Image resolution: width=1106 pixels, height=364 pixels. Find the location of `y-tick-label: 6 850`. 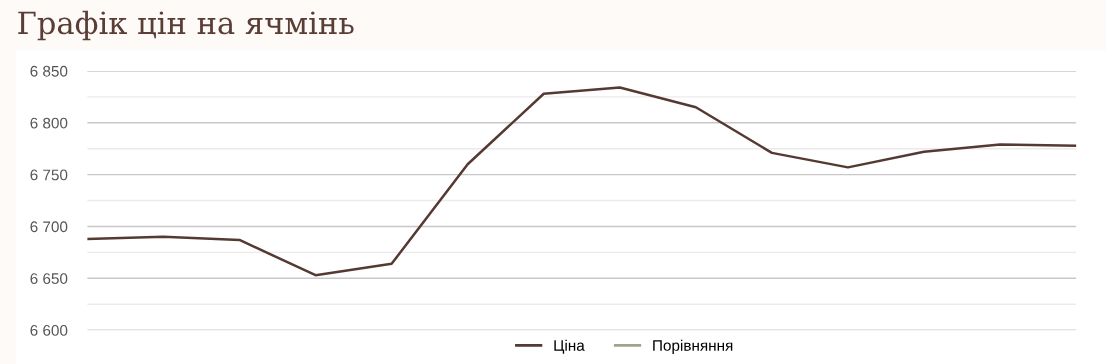

y-tick-label: 6 850 is located at coordinates (49, 71).